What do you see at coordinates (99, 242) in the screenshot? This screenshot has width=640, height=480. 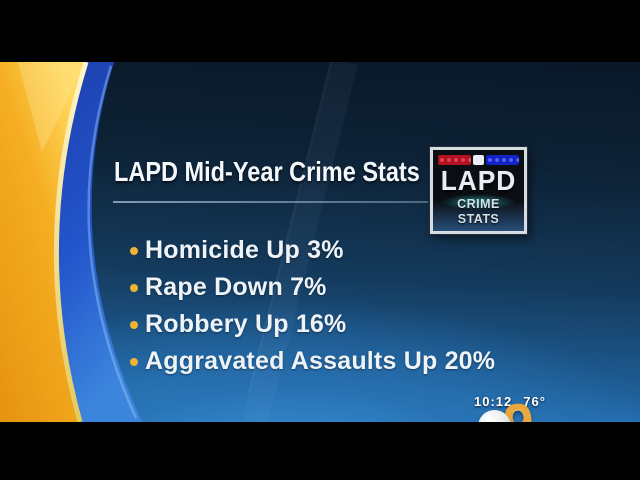 I see `blue-swoosh-band` at bounding box center [99, 242].